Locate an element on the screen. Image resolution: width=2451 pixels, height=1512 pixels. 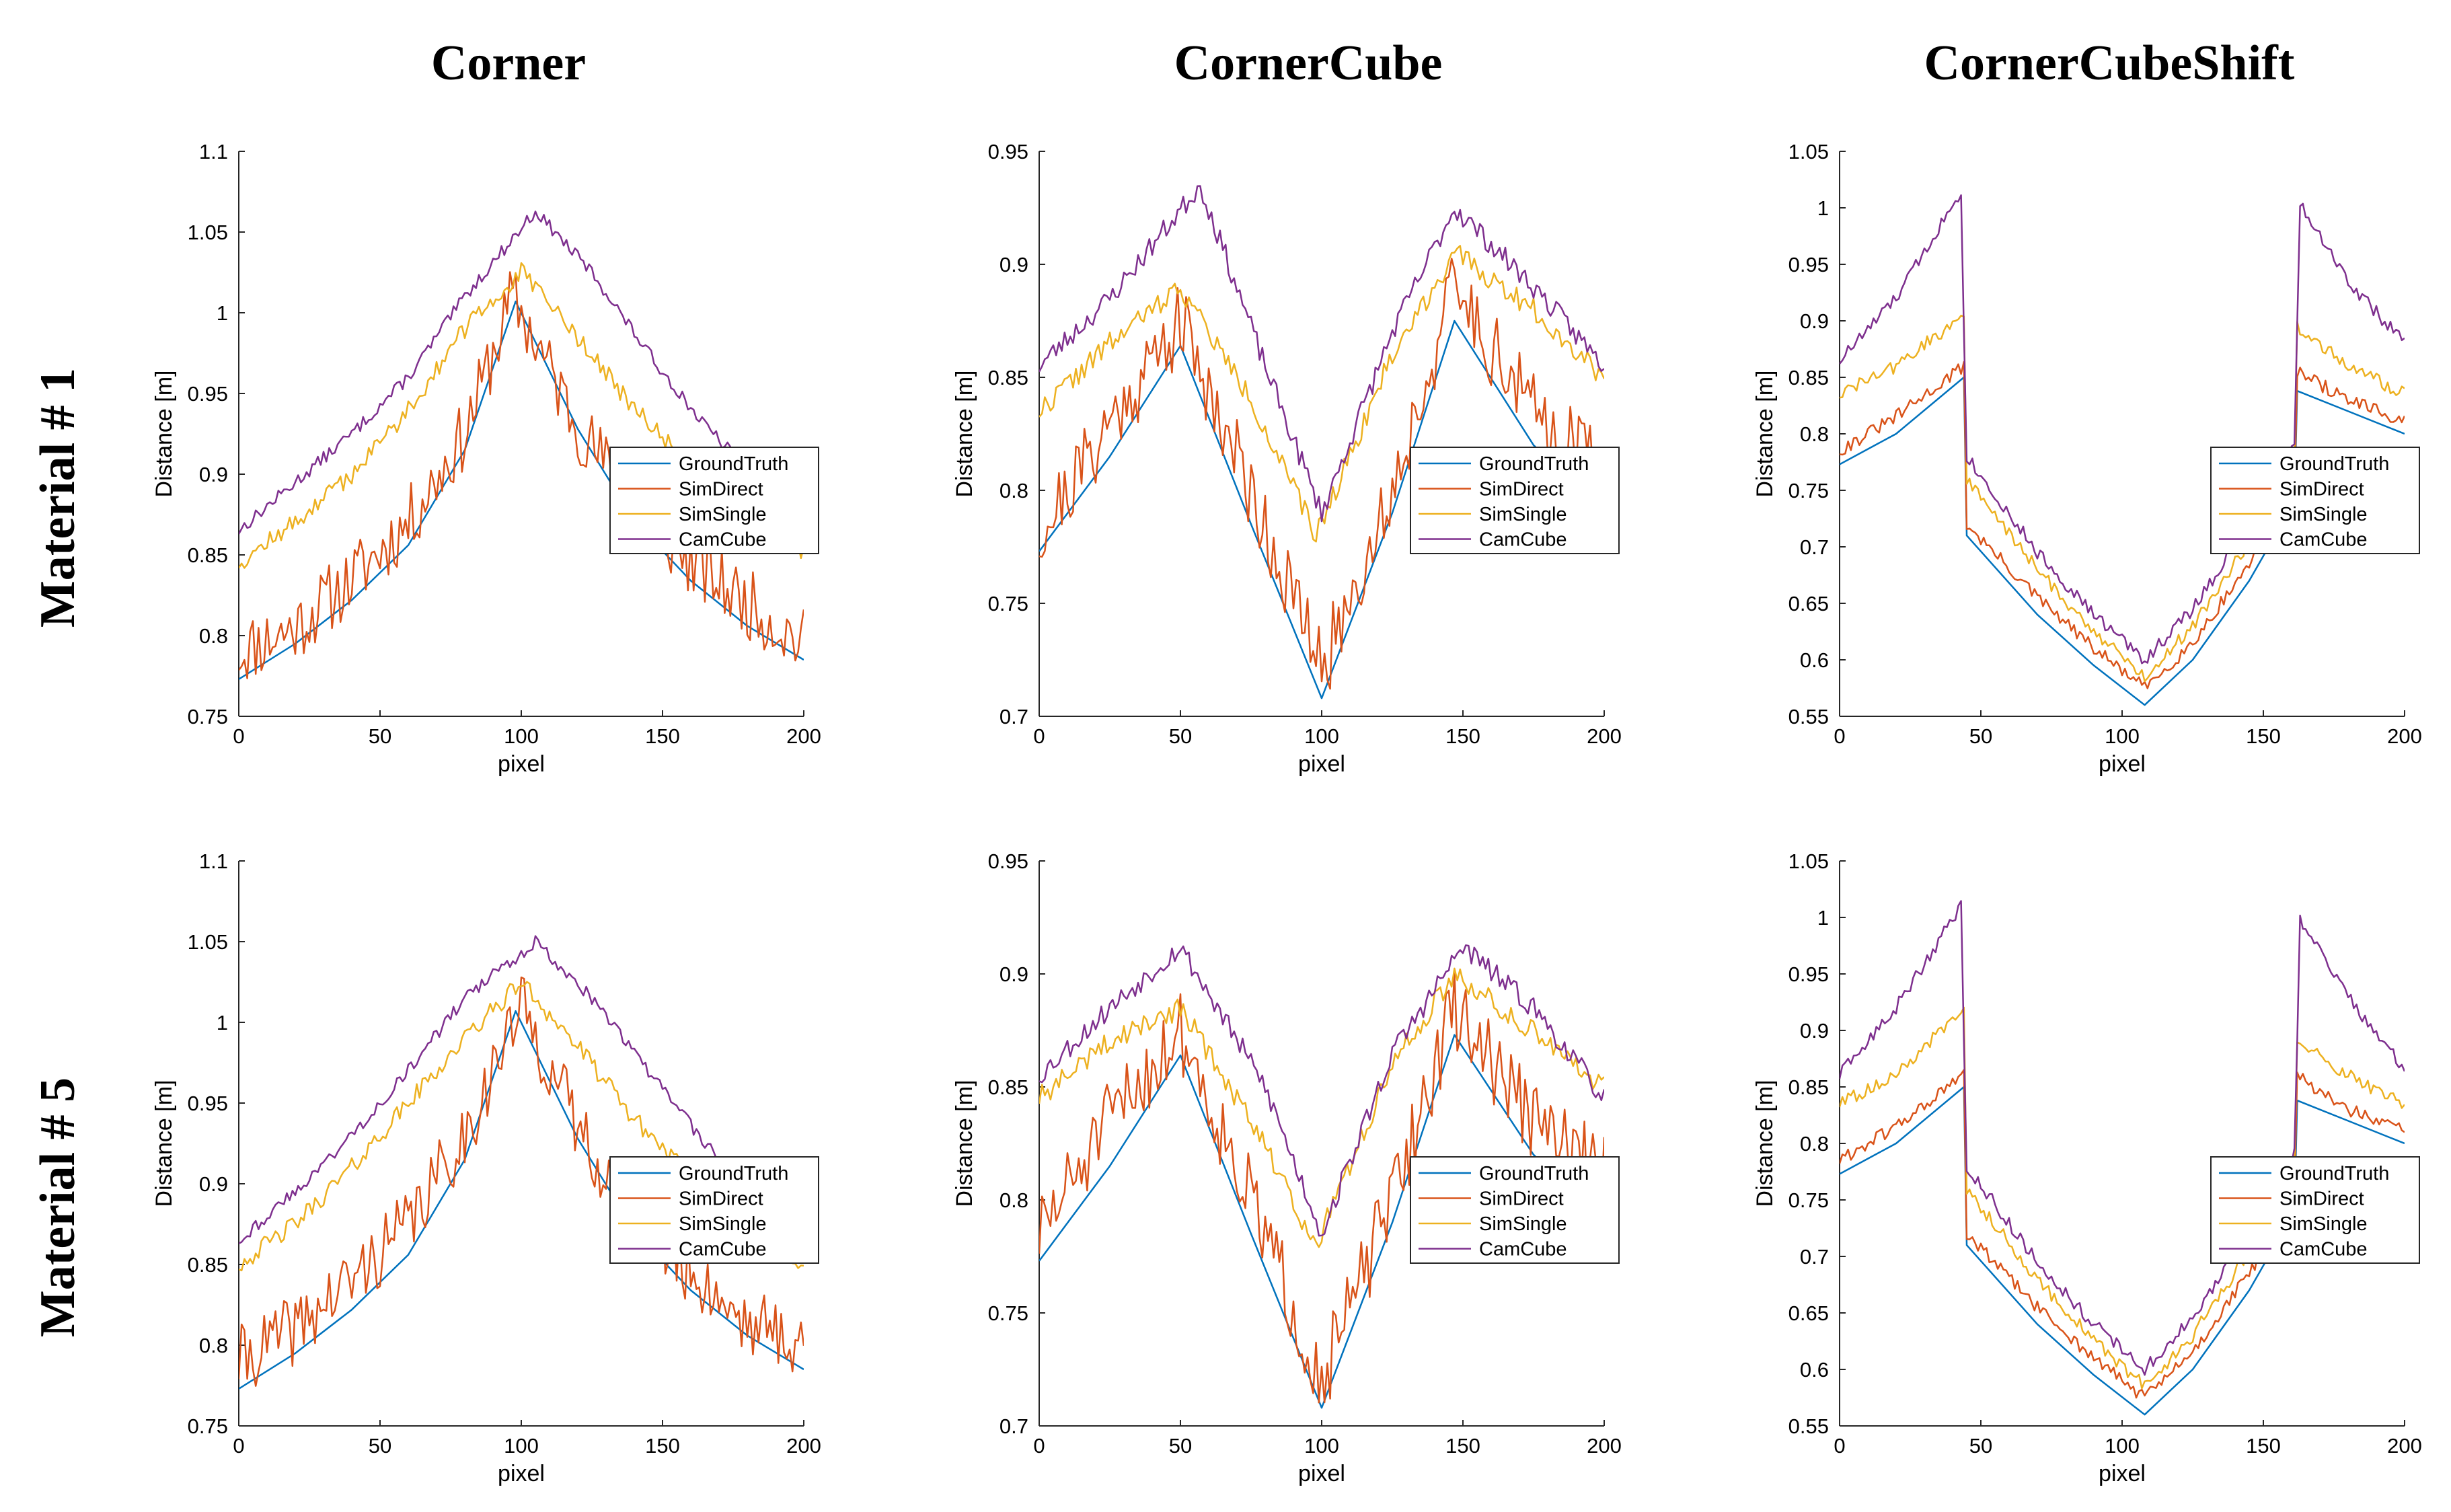
row-title-material-5: Material # 5 is located at coordinates (57, 1208).